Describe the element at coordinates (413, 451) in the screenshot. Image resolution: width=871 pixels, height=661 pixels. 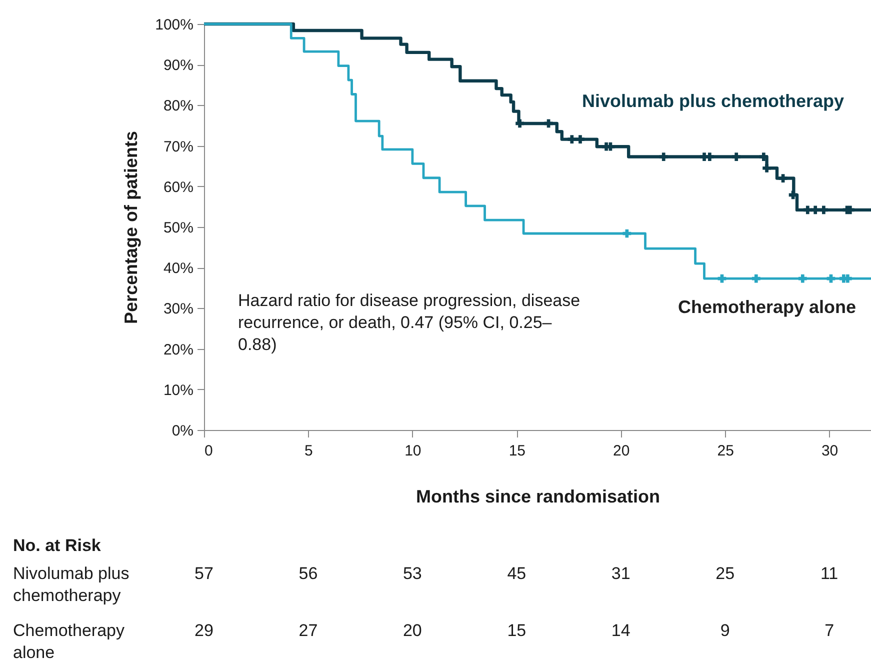
I see `x-tick-label: 10` at that location.